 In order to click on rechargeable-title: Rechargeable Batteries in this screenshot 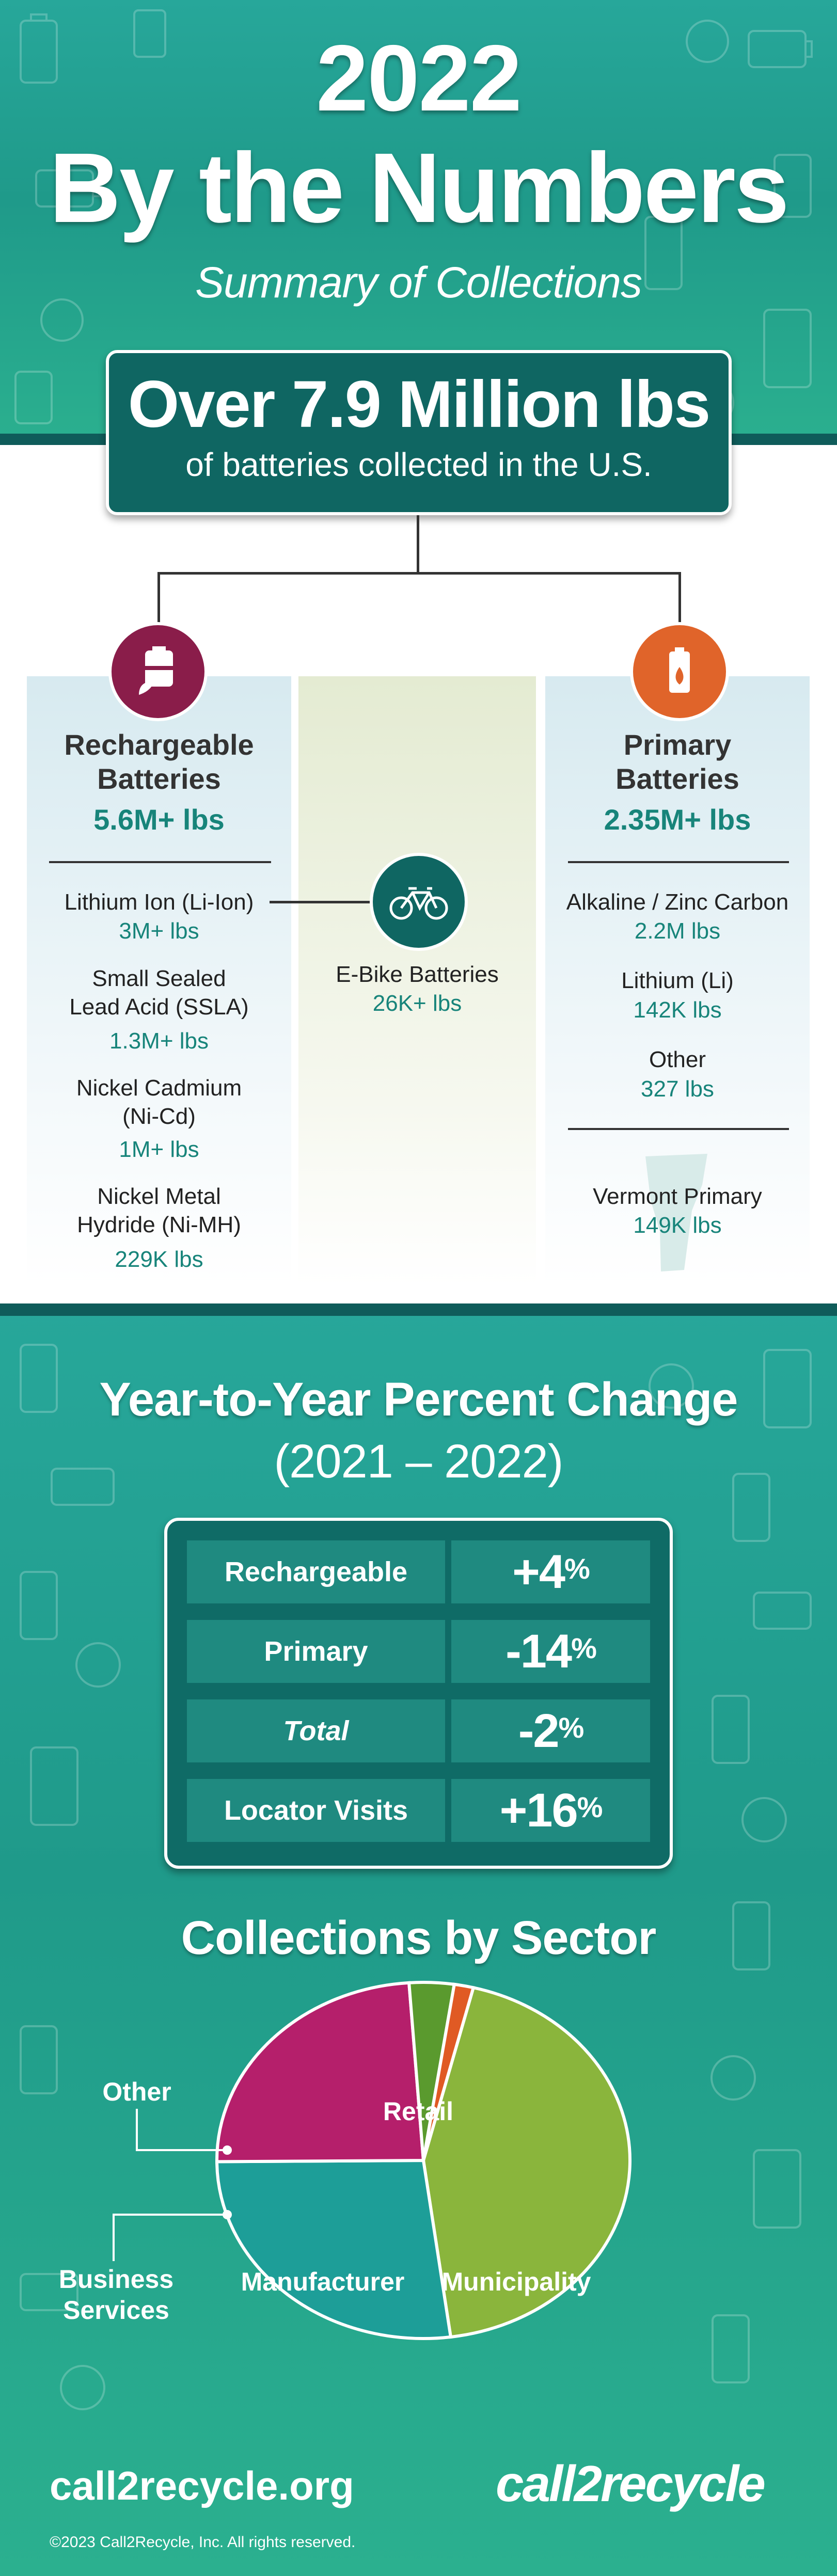, I will do `click(159, 762)`.